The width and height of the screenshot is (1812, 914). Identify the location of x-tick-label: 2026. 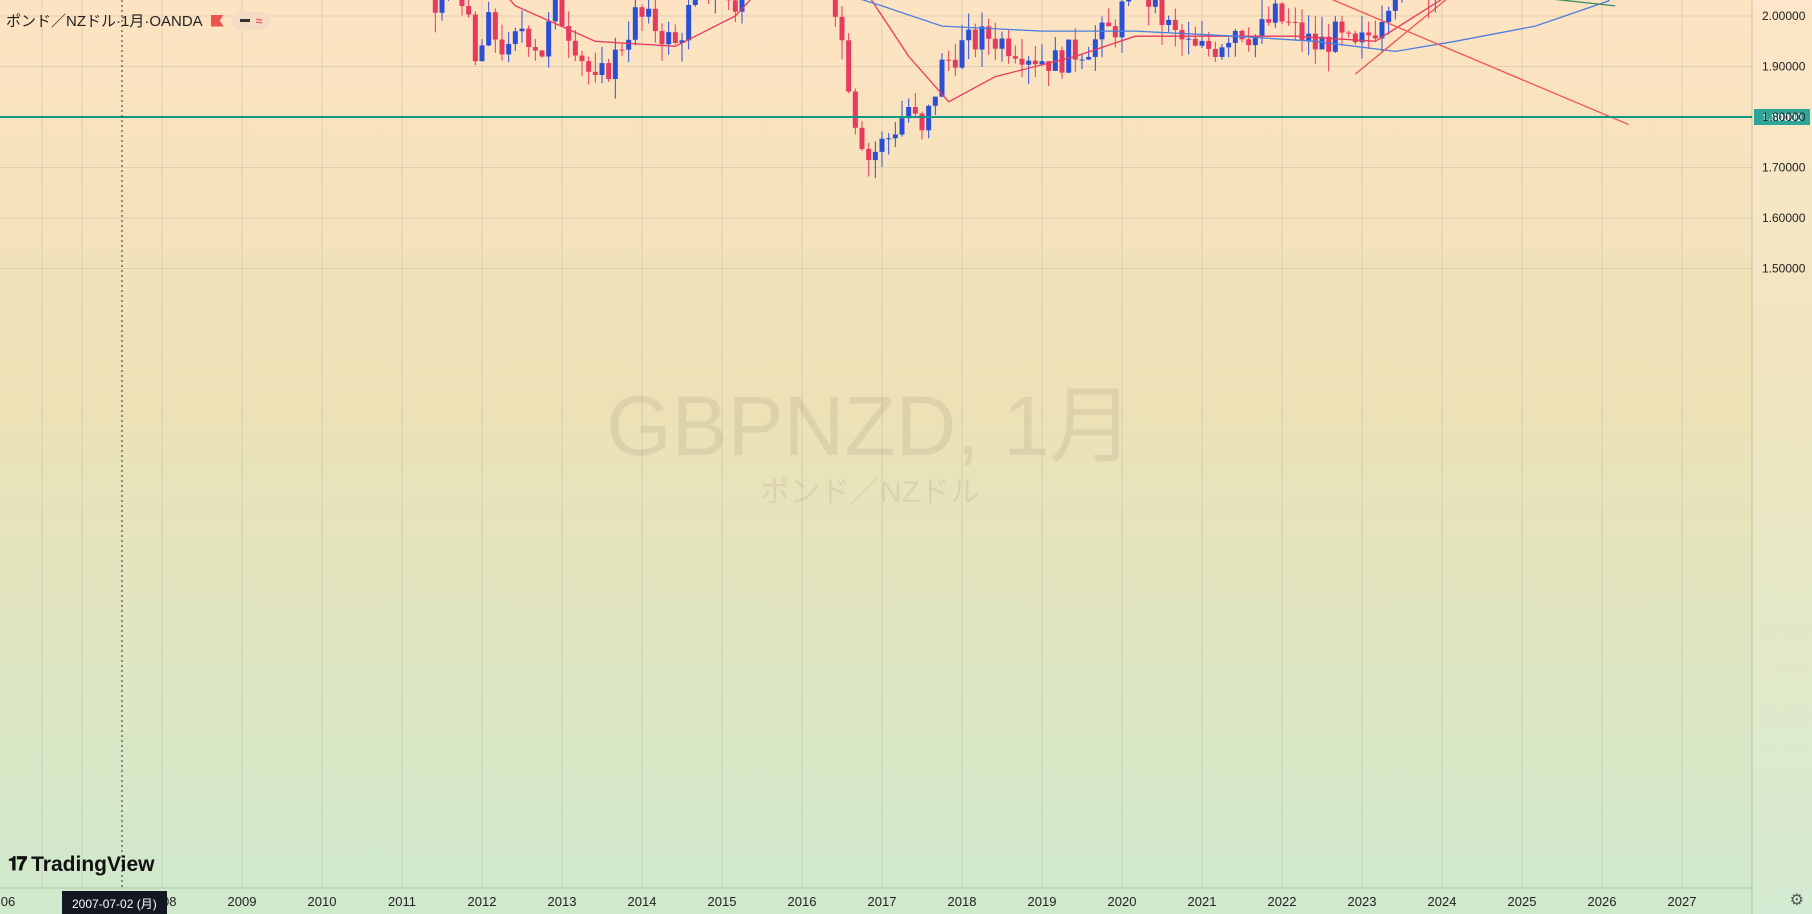
(1602, 901).